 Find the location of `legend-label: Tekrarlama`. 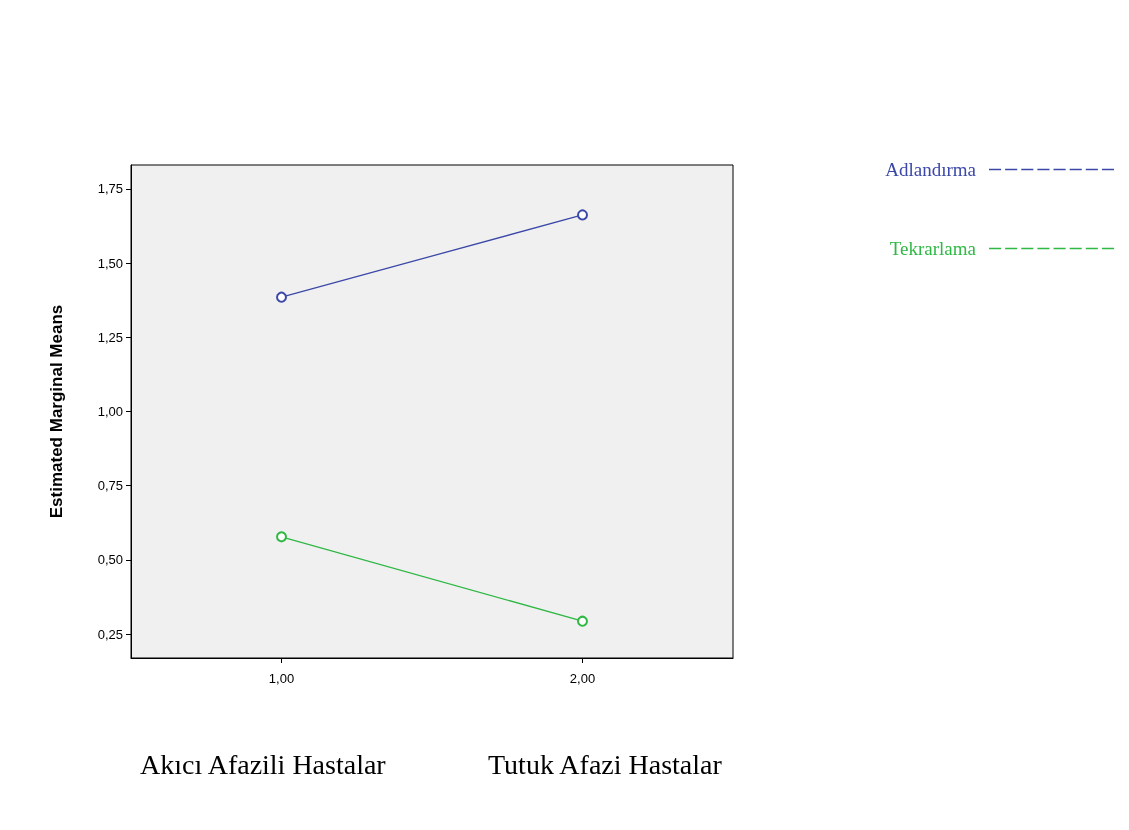

legend-label: Tekrarlama is located at coordinates (933, 248).